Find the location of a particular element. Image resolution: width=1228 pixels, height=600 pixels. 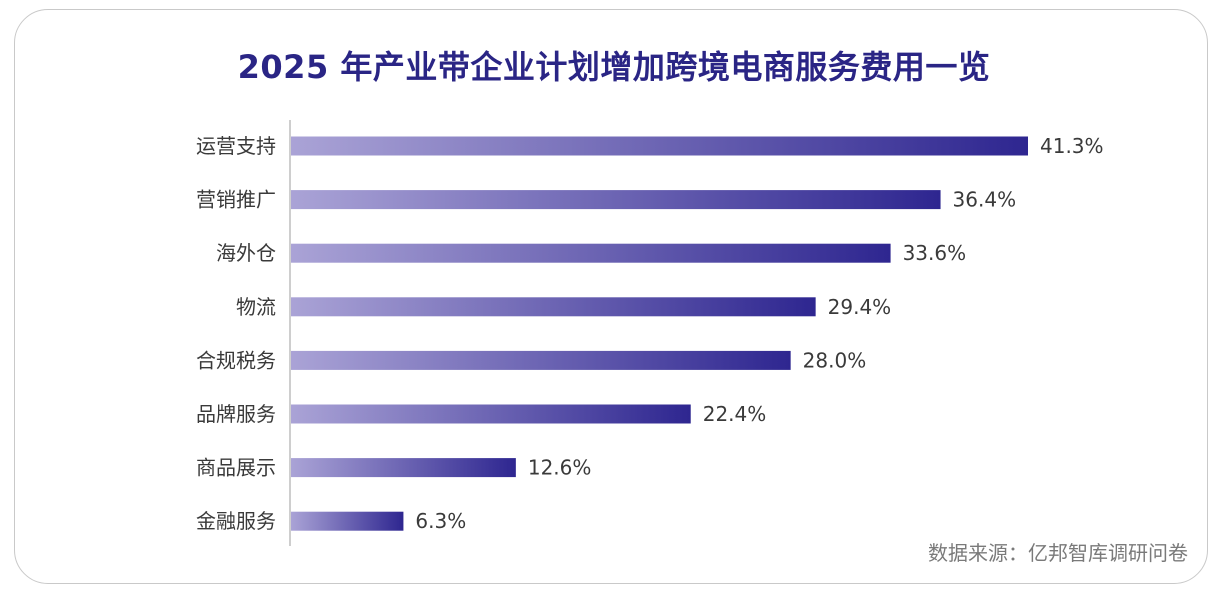

value-label: 29.4% is located at coordinates (860, 307).